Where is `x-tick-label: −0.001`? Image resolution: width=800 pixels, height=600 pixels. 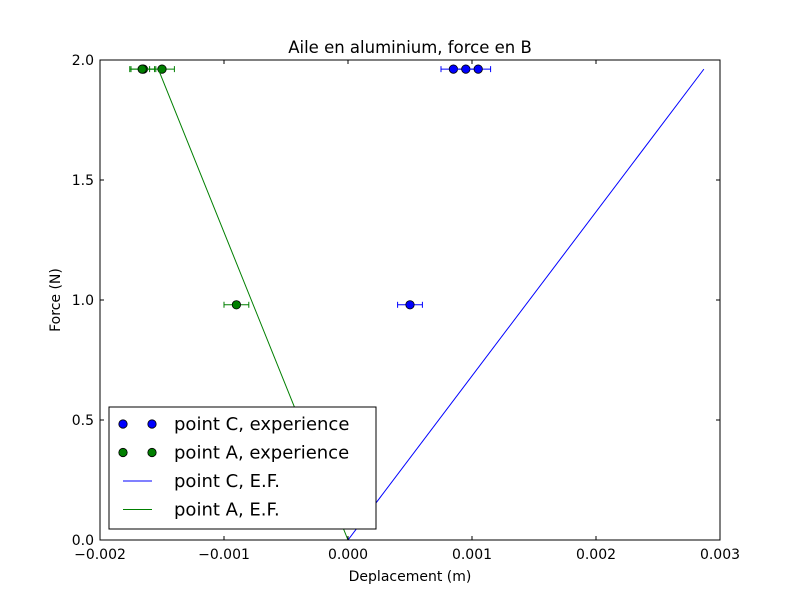
x-tick-label: −0.001 is located at coordinates (224, 555).